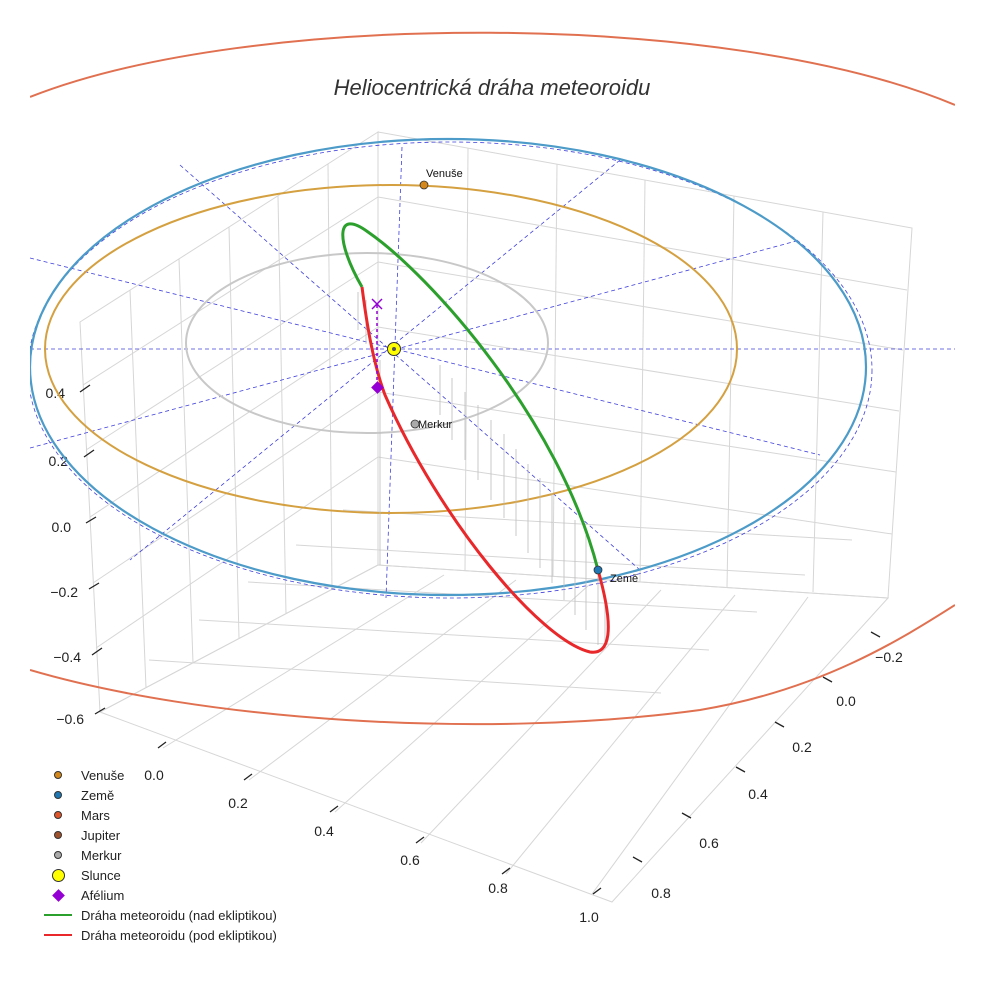 The width and height of the screenshot is (984, 984). I want to click on projection-lines, so click(481, 470).